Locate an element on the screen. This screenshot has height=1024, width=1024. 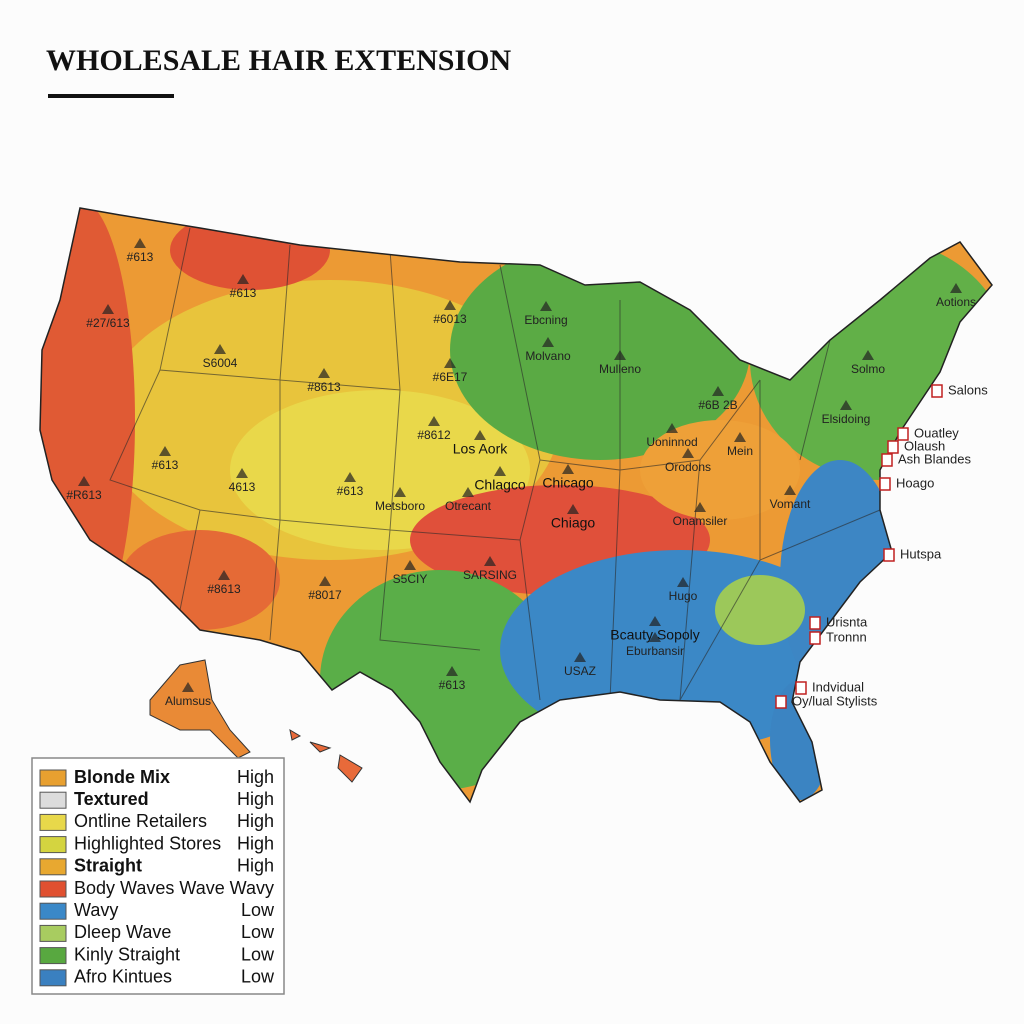
legend-name: Ontline Retailers is located at coordinates (140, 821).